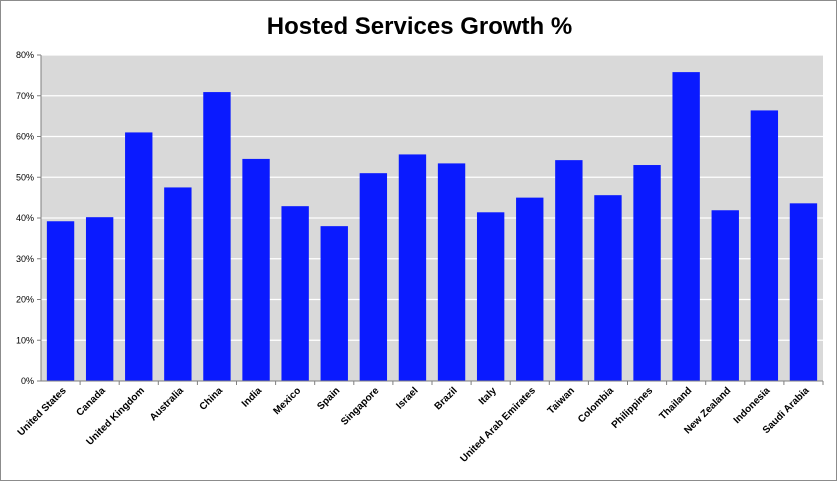 The width and height of the screenshot is (837, 482). I want to click on y-tick-label: 30%, so click(25, 259).